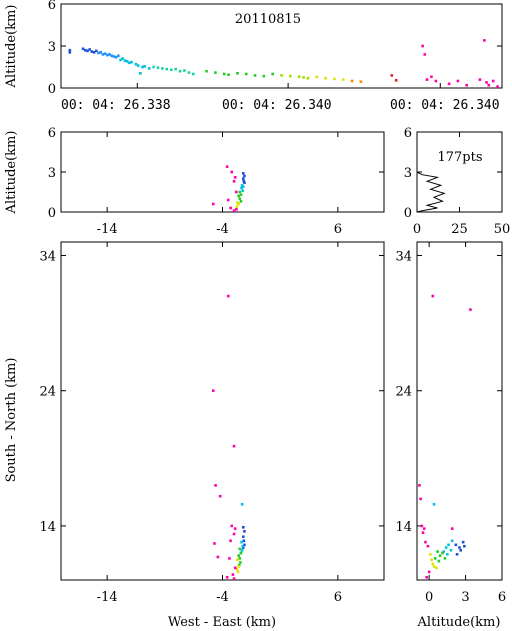 The image size is (512, 631). Describe the element at coordinates (52, 213) in the screenshot. I see `we-height-ytick-label: 0` at that location.